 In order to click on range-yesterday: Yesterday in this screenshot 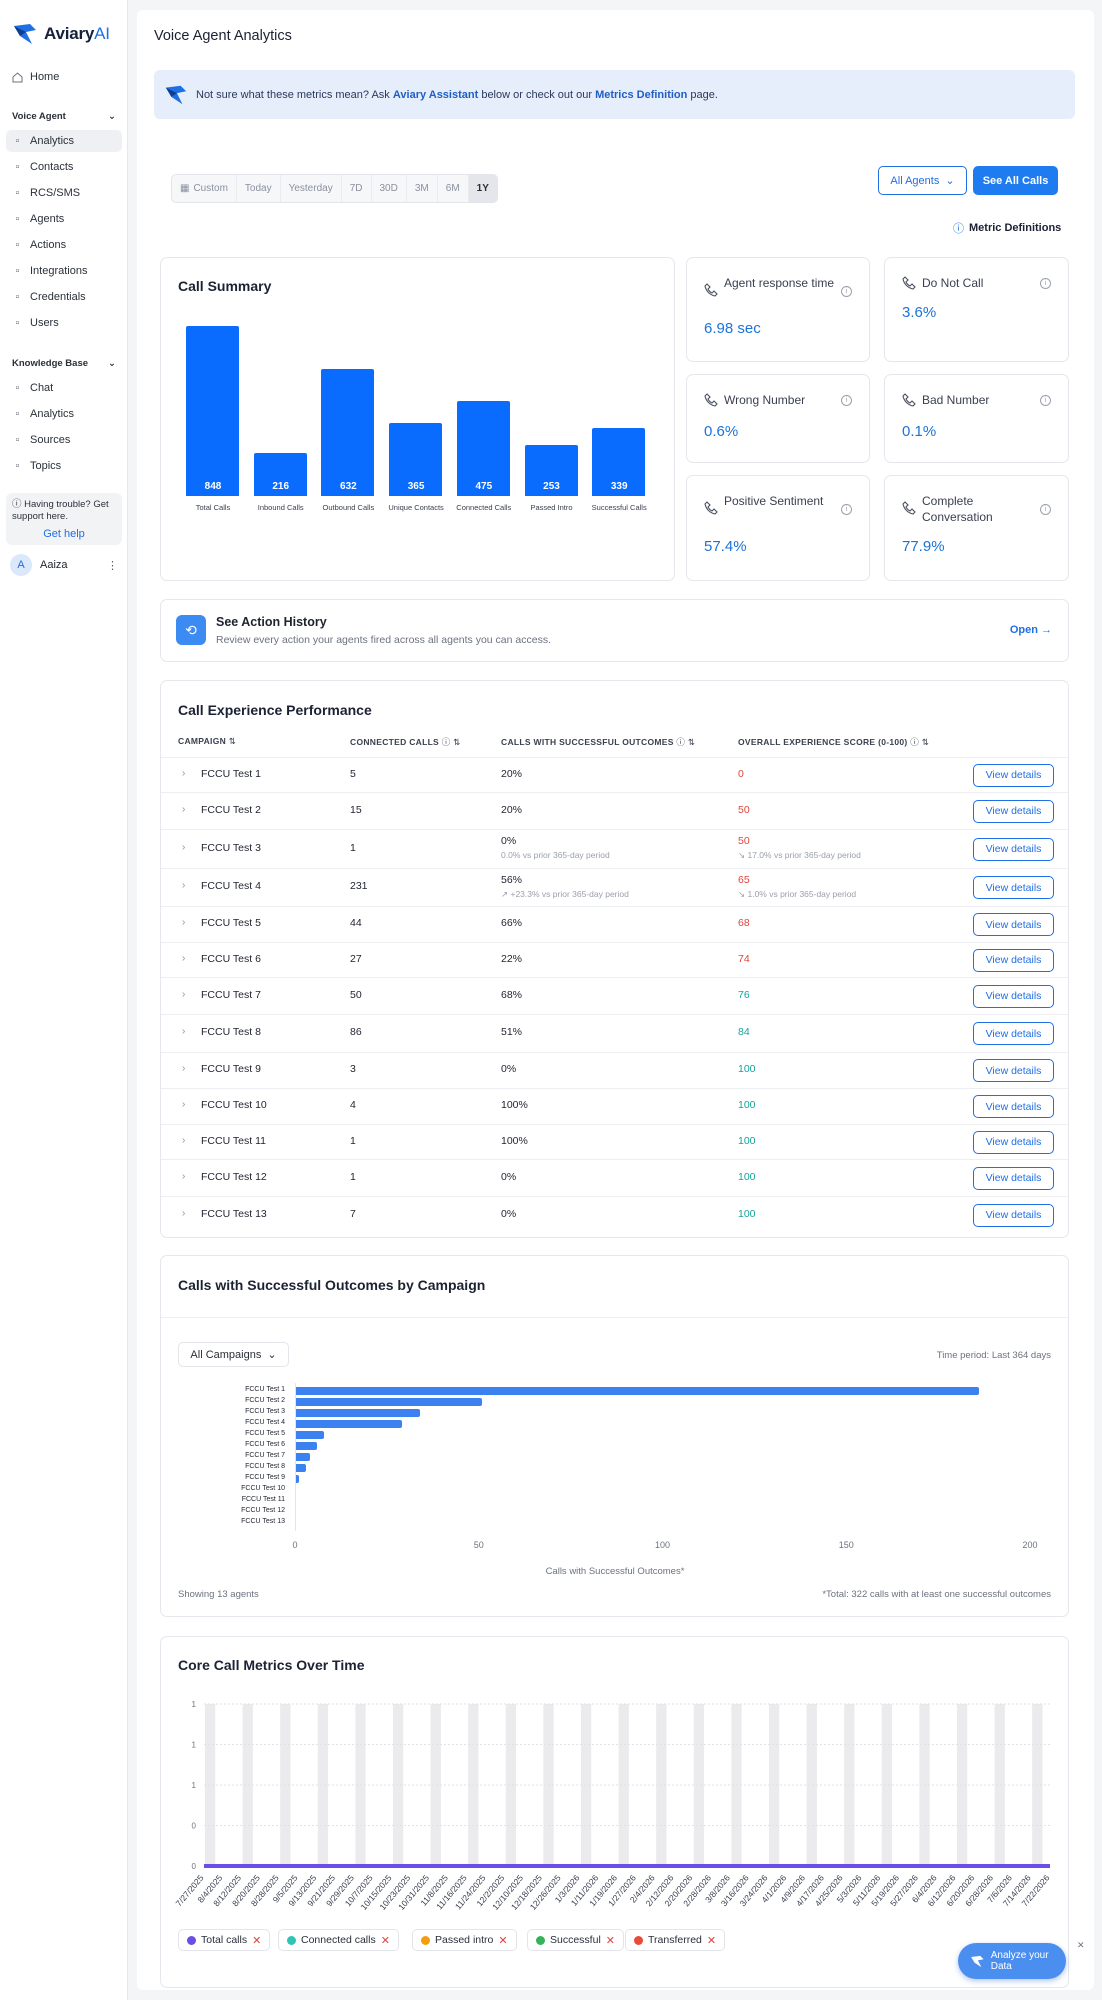, I will do `click(311, 188)`.